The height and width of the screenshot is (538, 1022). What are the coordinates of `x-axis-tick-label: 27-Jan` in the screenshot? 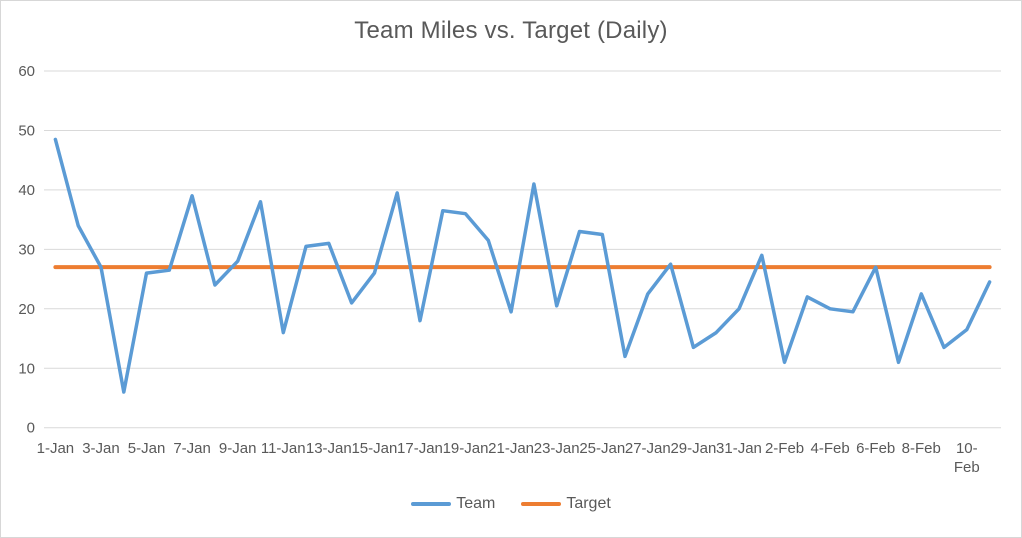 It's located at (648, 448).